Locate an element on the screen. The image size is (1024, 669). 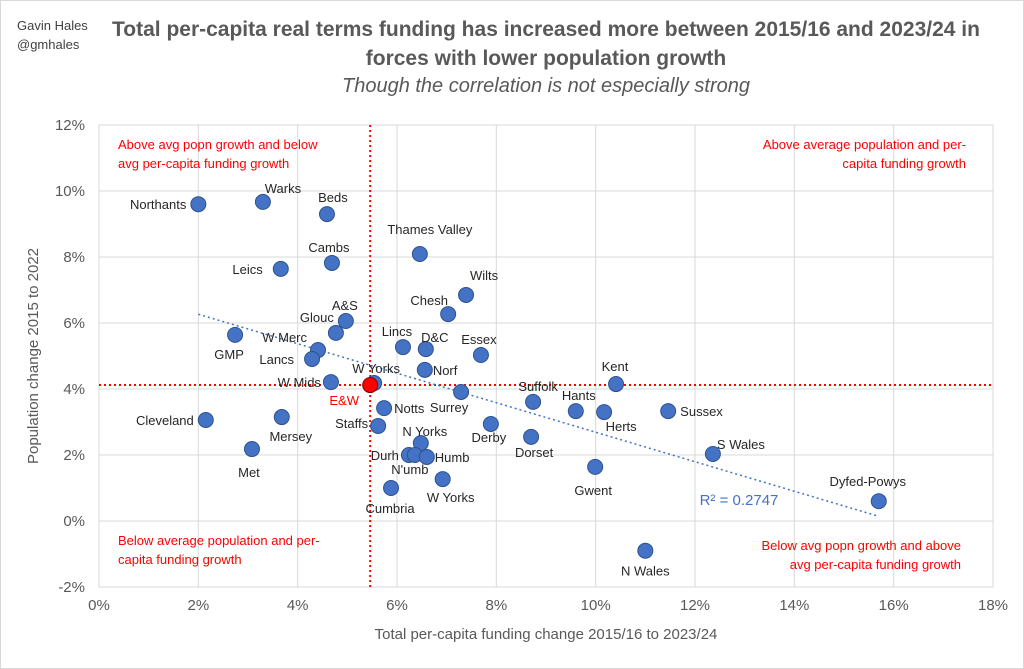
point-label: Gwent is located at coordinates (593, 490).